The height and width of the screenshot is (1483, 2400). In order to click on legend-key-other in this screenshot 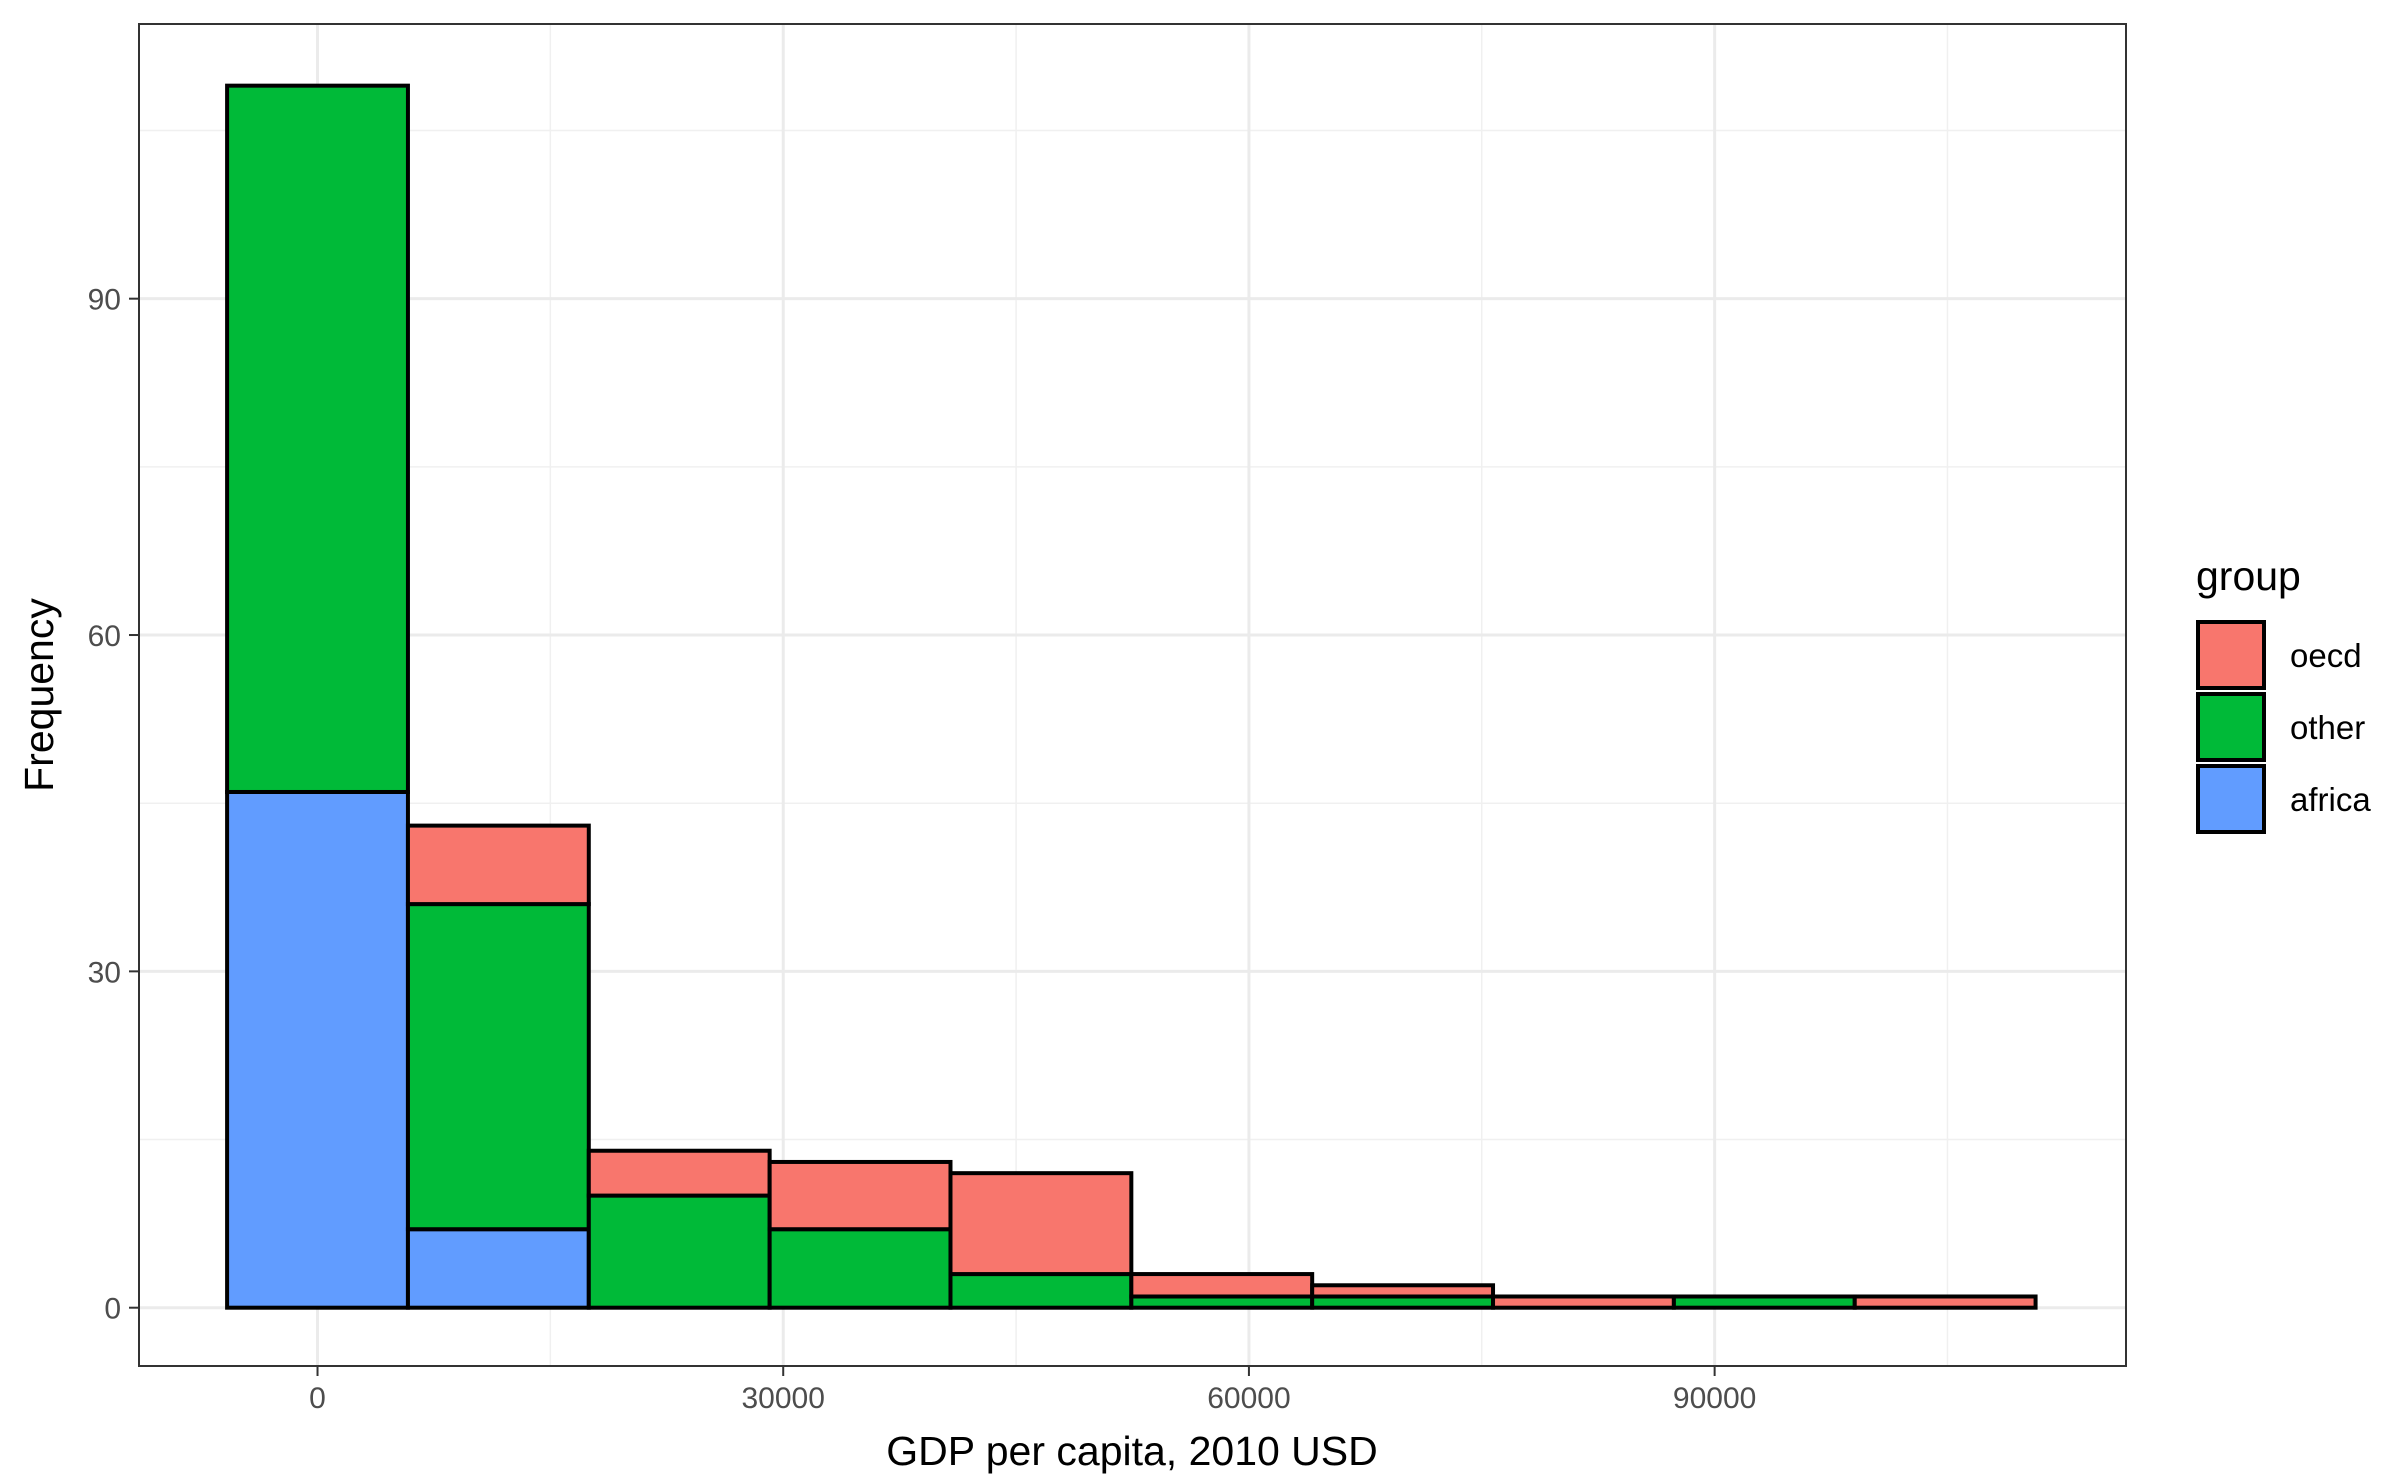, I will do `click(2231, 727)`.